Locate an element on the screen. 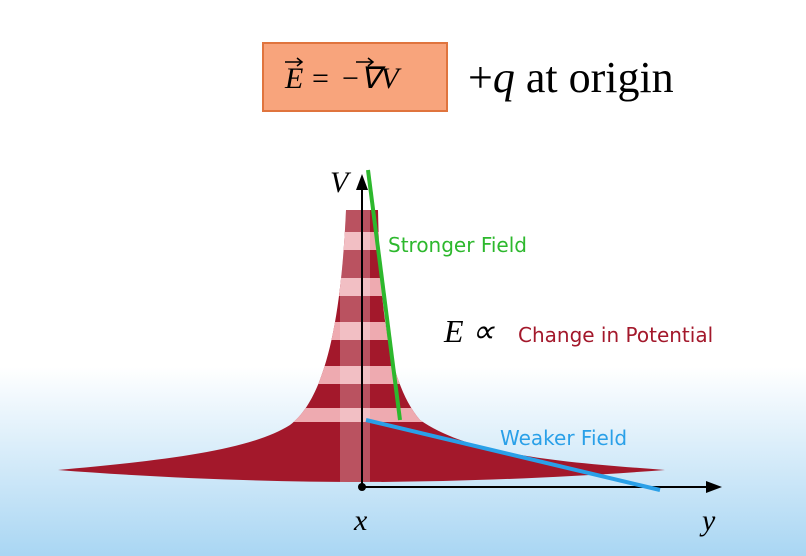 This screenshot has height=556, width=806. charge-label: +q at origin is located at coordinates (571, 77).